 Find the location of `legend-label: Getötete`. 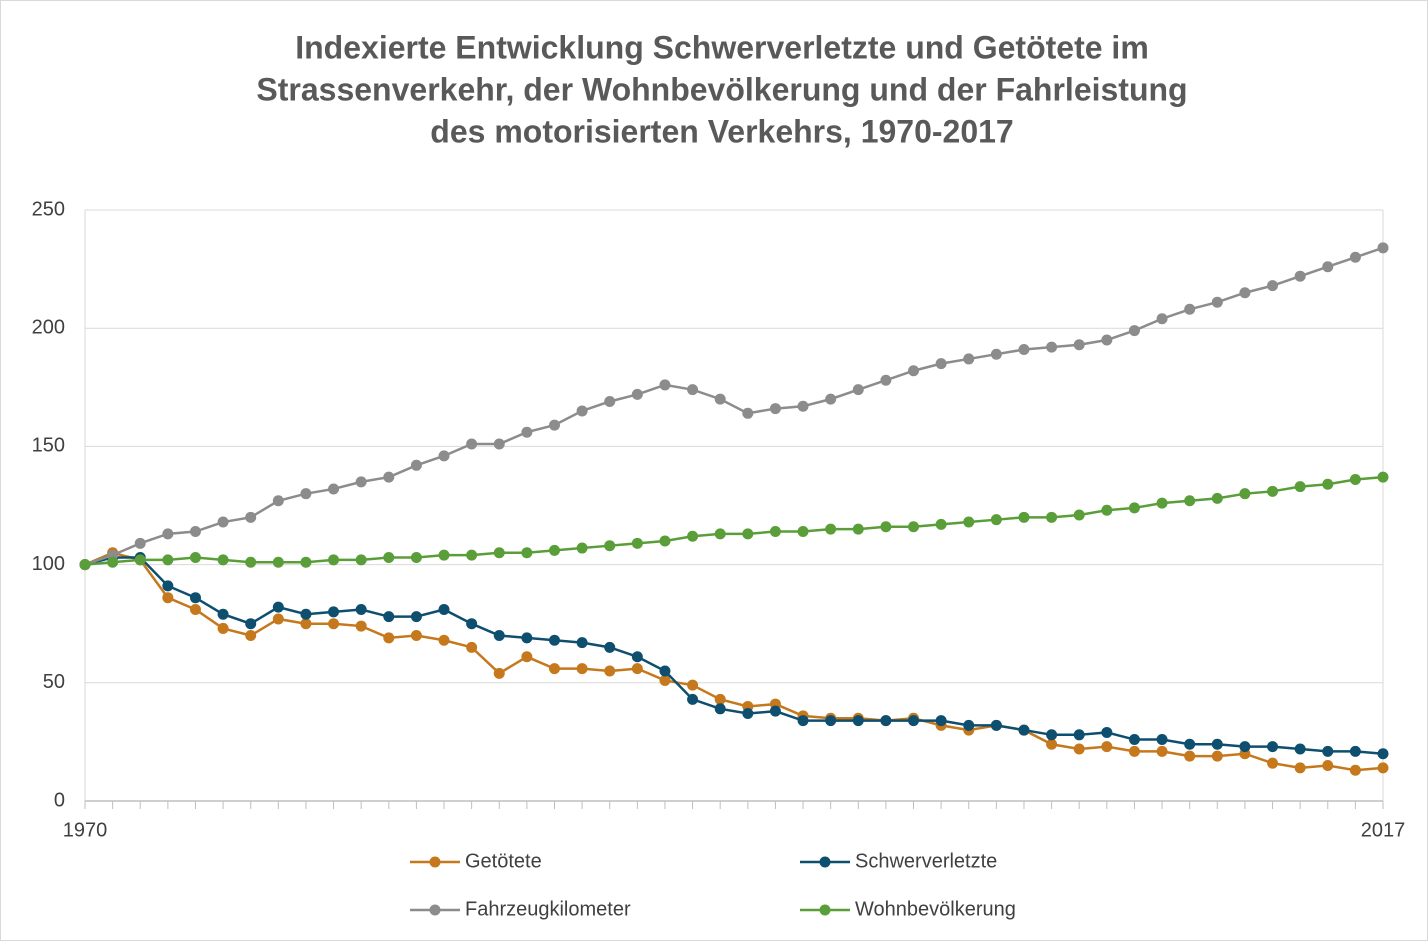

legend-label: Getötete is located at coordinates (503, 861).